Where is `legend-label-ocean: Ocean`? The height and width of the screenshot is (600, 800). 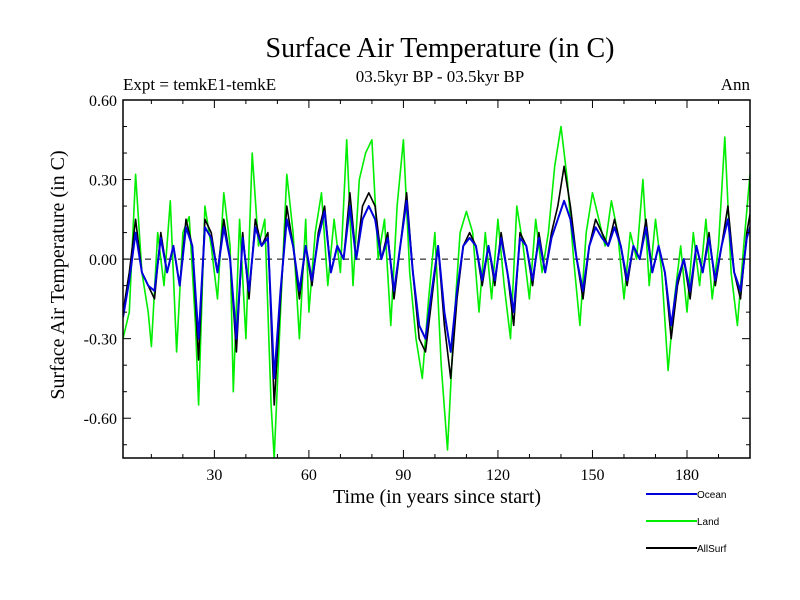 legend-label-ocean: Ocean is located at coordinates (711, 495).